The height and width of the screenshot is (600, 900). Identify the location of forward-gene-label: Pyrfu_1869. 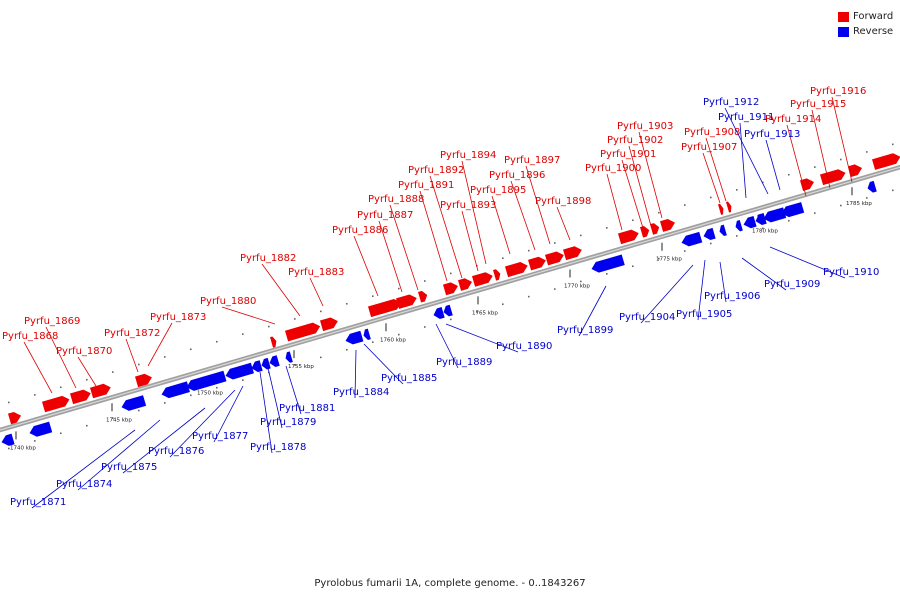
(52, 321).